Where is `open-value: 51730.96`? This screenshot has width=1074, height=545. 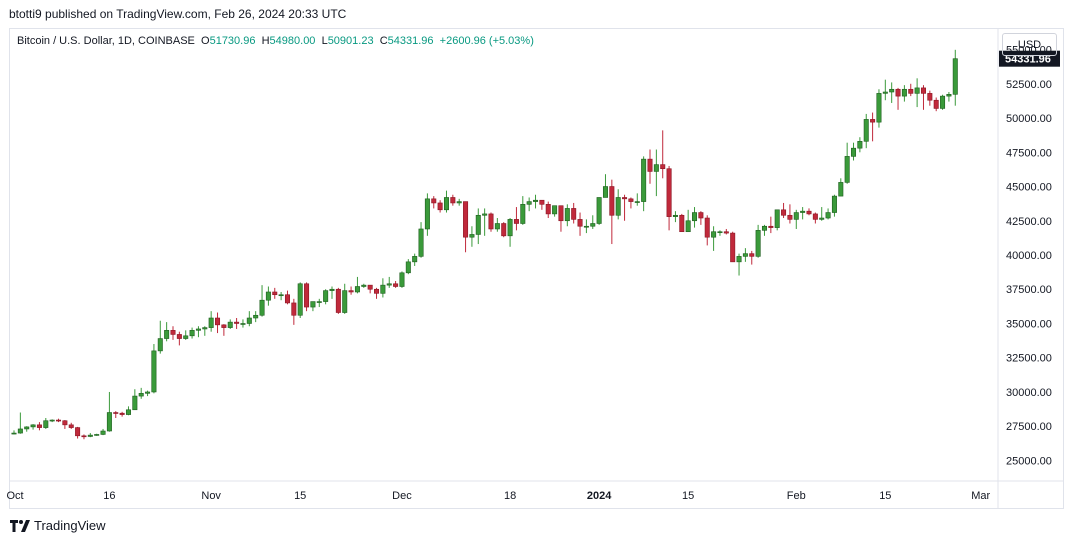 open-value: 51730.96 is located at coordinates (232, 41).